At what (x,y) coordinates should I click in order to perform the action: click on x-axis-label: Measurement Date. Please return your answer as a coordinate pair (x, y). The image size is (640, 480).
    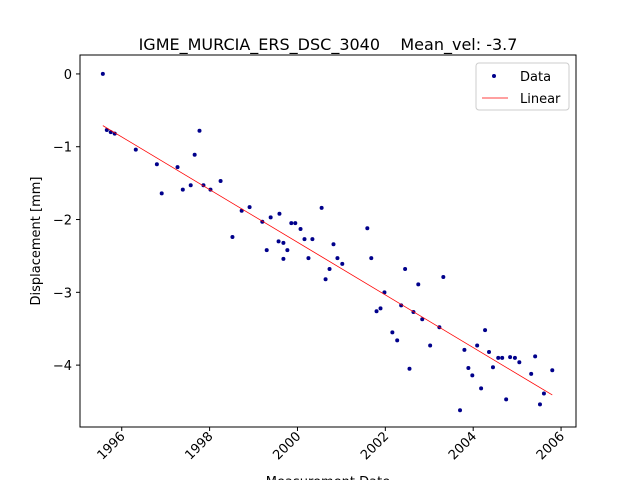
    Looking at the image, I should click on (328, 477).